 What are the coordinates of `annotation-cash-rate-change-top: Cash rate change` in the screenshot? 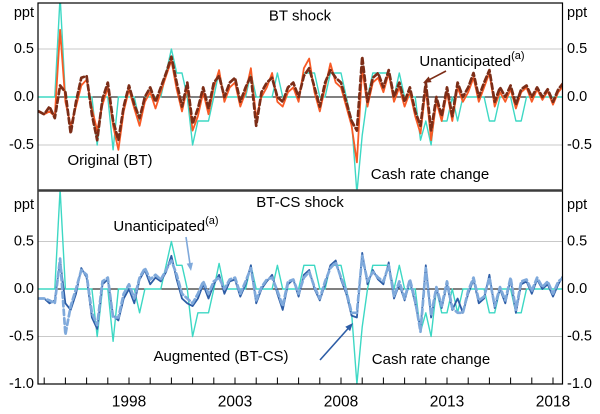 It's located at (430, 174).